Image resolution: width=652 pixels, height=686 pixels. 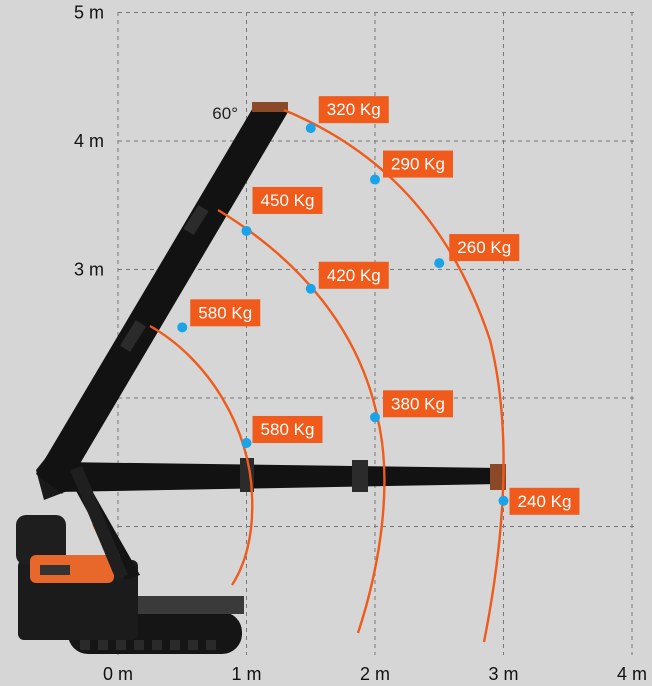 What do you see at coordinates (246, 674) in the screenshot?
I see `x-tick-label: 1 m` at bounding box center [246, 674].